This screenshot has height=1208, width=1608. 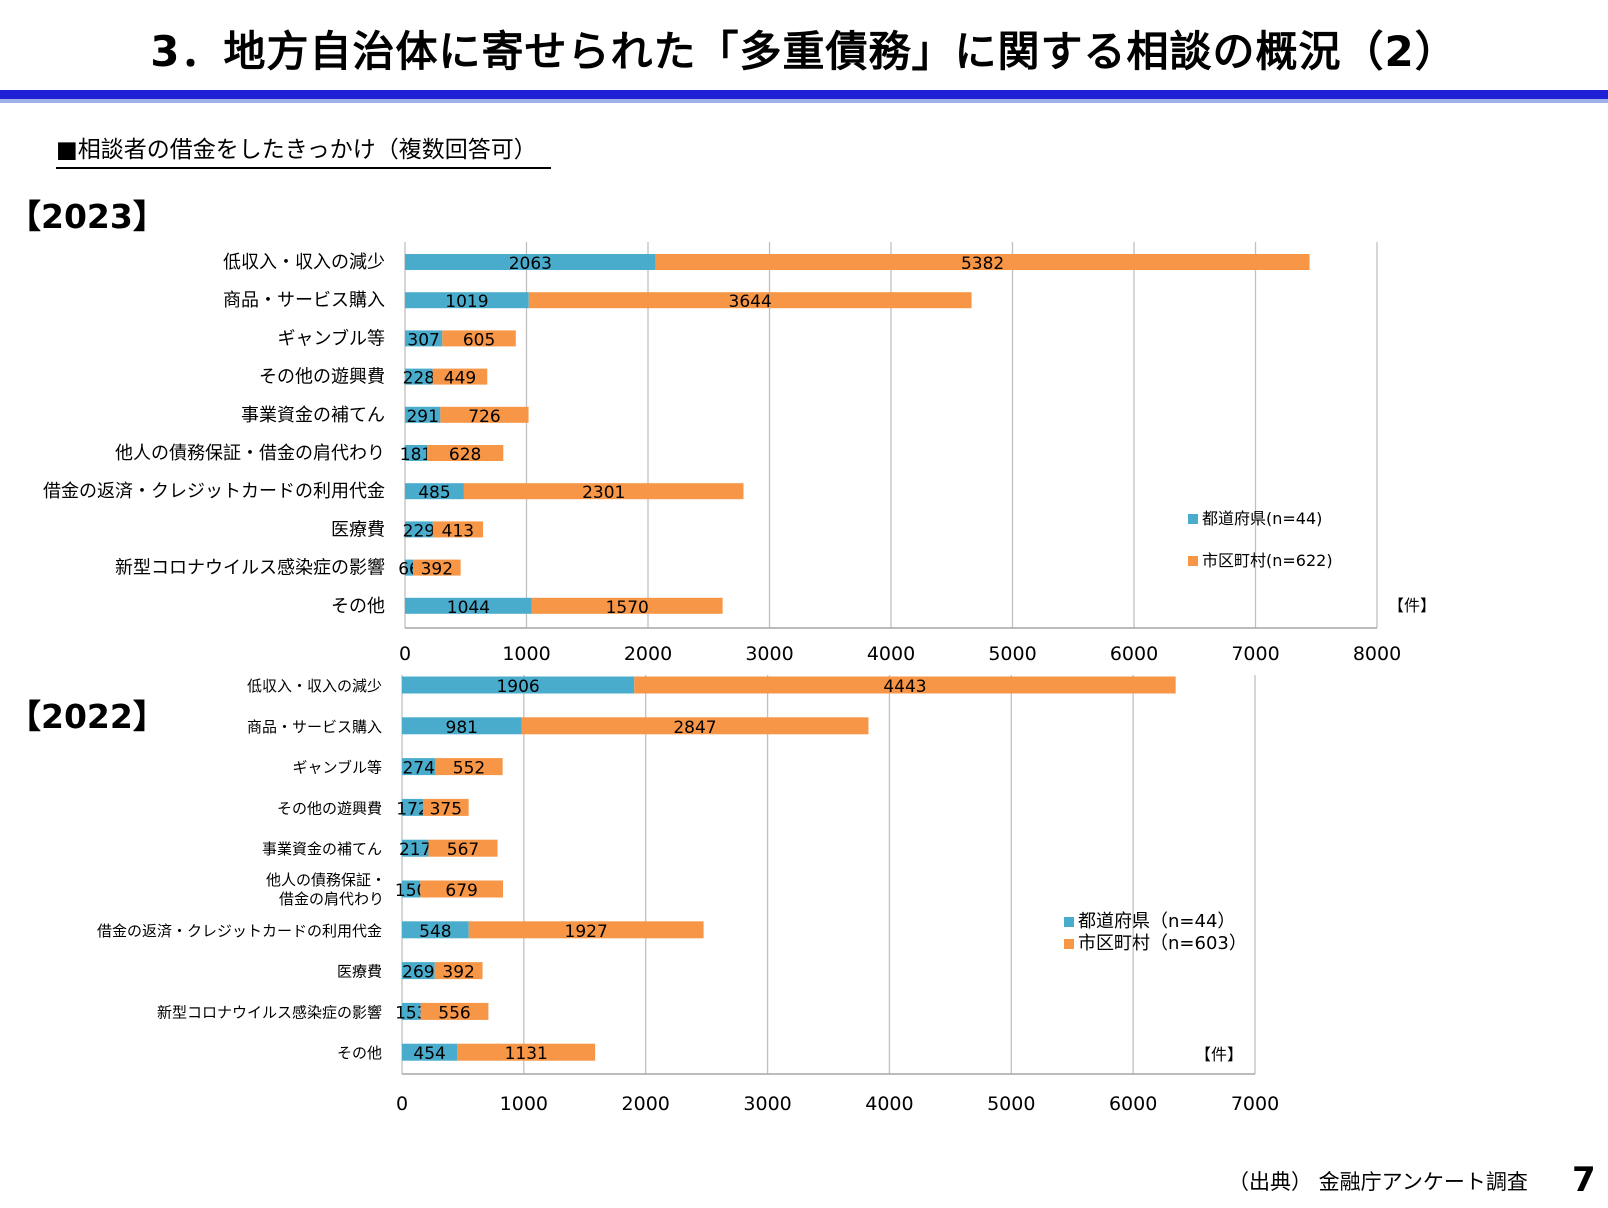 I want to click on chart-2022-category-label: その他, so click(x=359, y=1053).